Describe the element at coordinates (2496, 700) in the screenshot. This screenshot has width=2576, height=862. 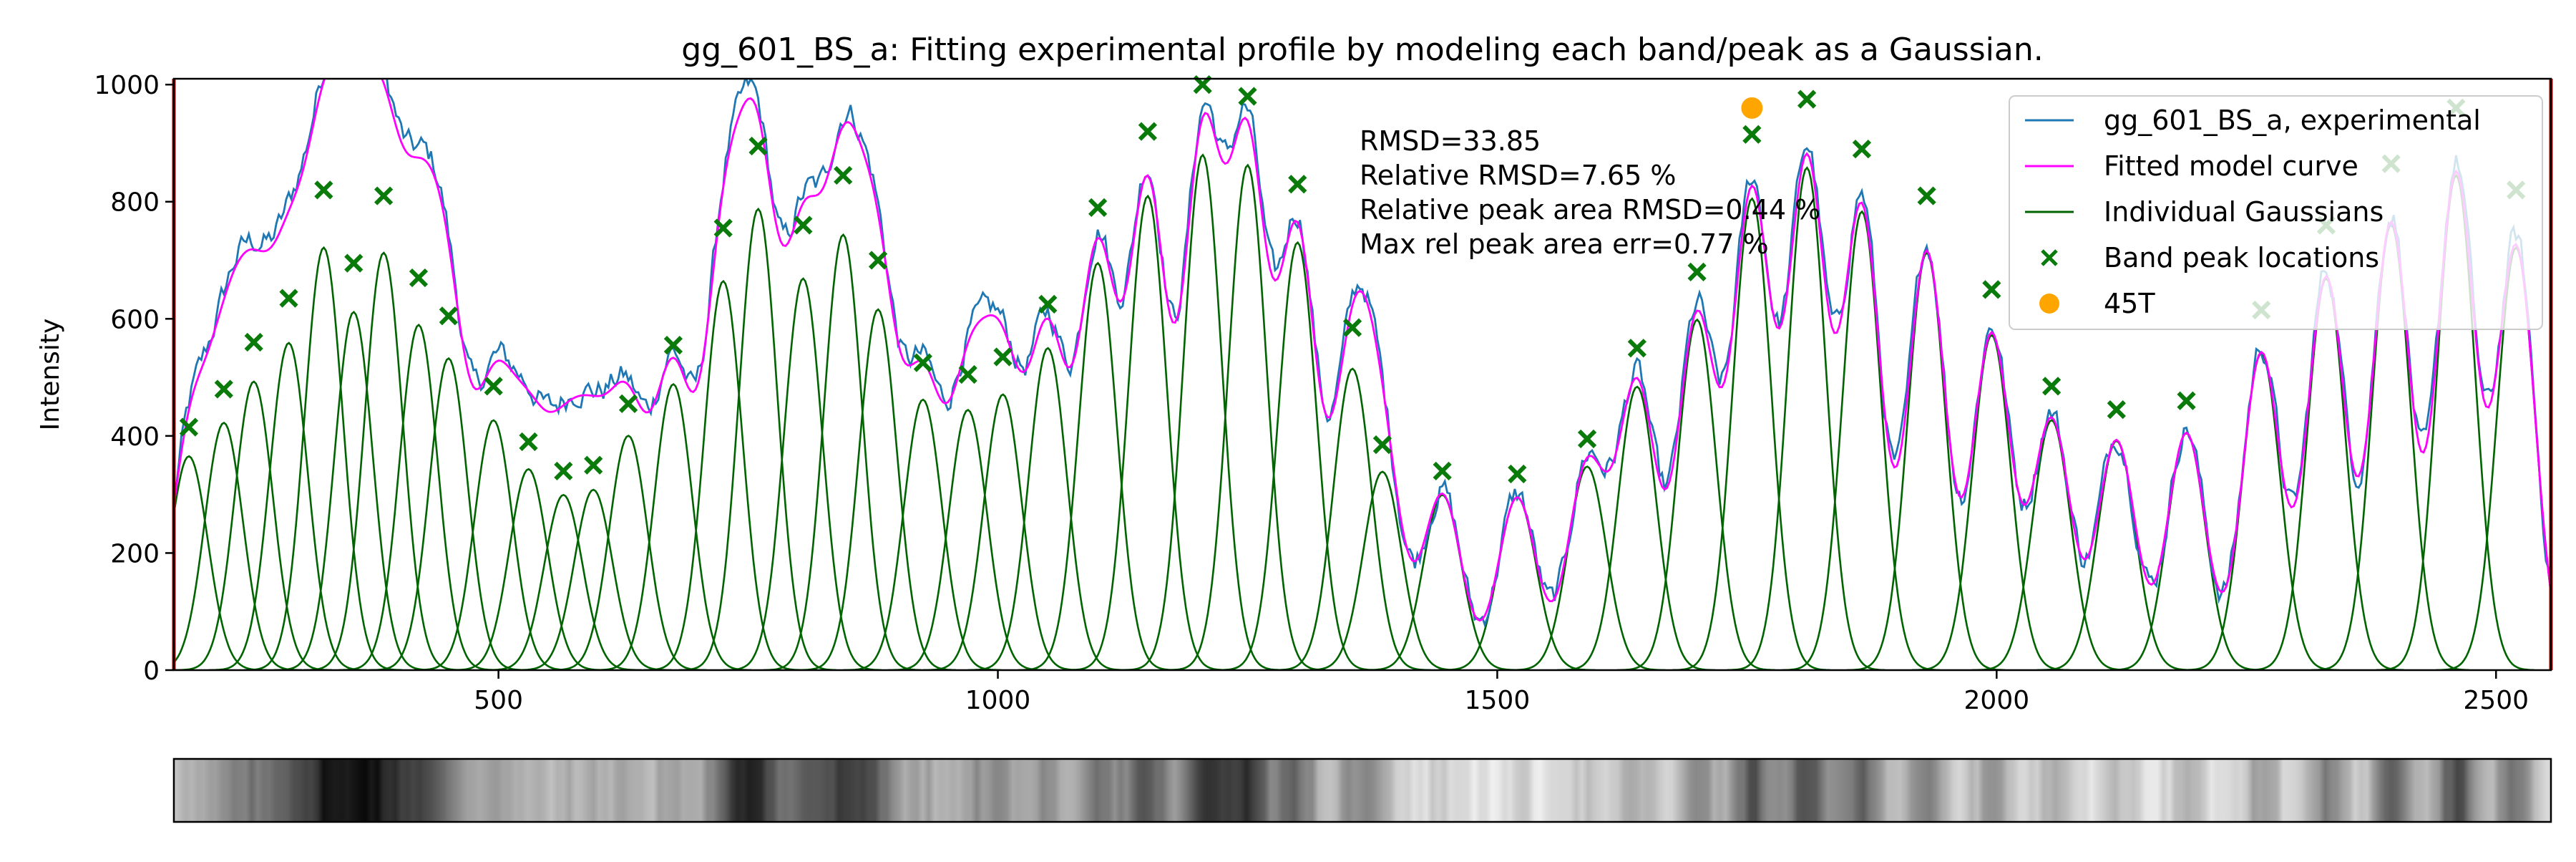
I see `x-tick-label-2500: 2500` at that location.